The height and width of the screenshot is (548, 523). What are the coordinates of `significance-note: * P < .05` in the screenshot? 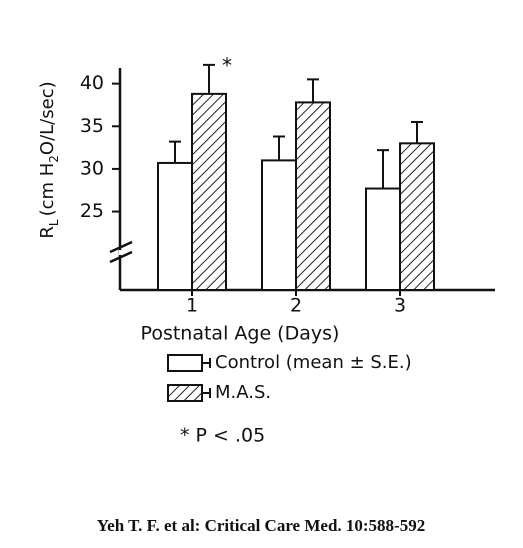 It's located at (222, 436).